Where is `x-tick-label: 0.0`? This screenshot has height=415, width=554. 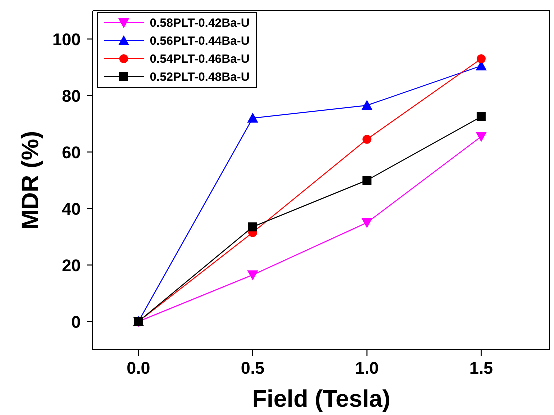 x-tick-label: 0.0 is located at coordinates (138, 368).